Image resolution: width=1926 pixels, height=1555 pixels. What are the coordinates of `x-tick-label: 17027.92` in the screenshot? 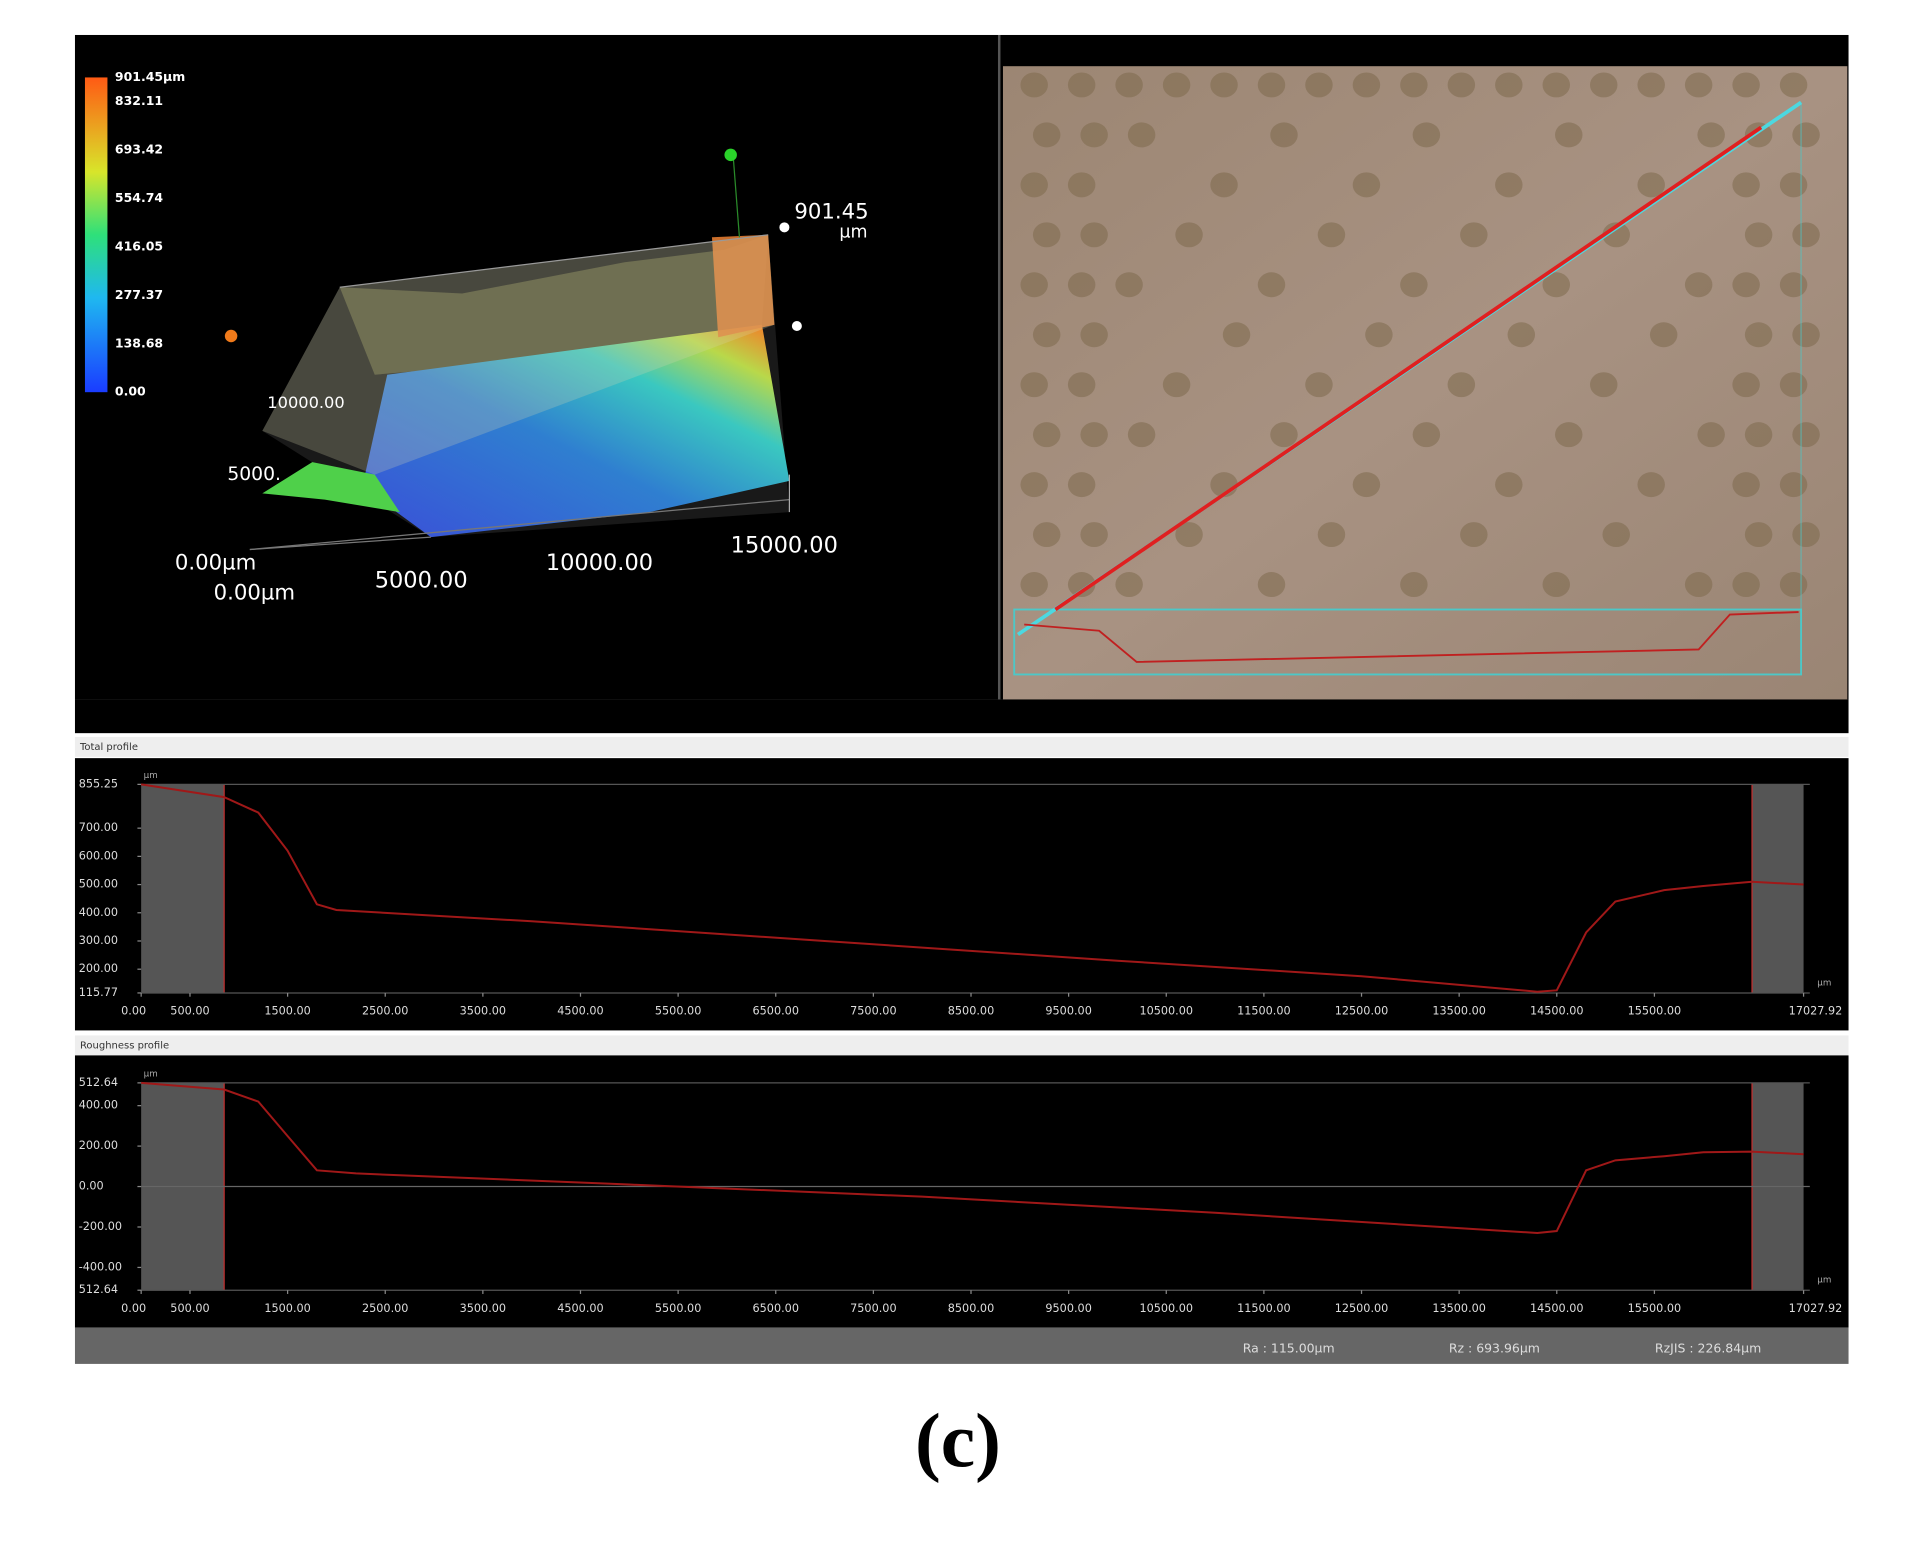 It's located at (1816, 1308).